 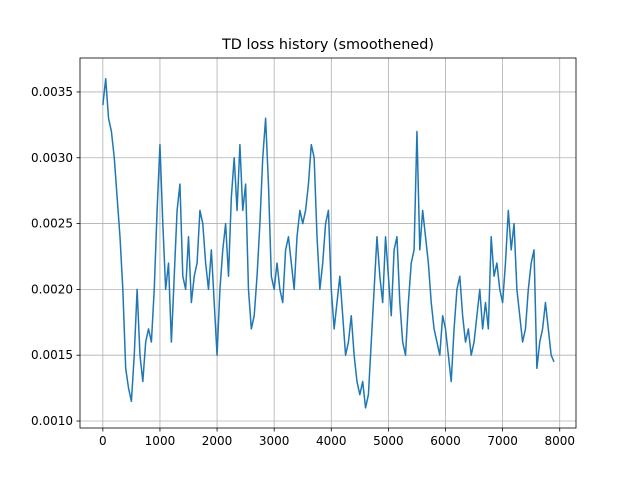 What do you see at coordinates (331, 441) in the screenshot?
I see `x-tick-label: 4000` at bounding box center [331, 441].